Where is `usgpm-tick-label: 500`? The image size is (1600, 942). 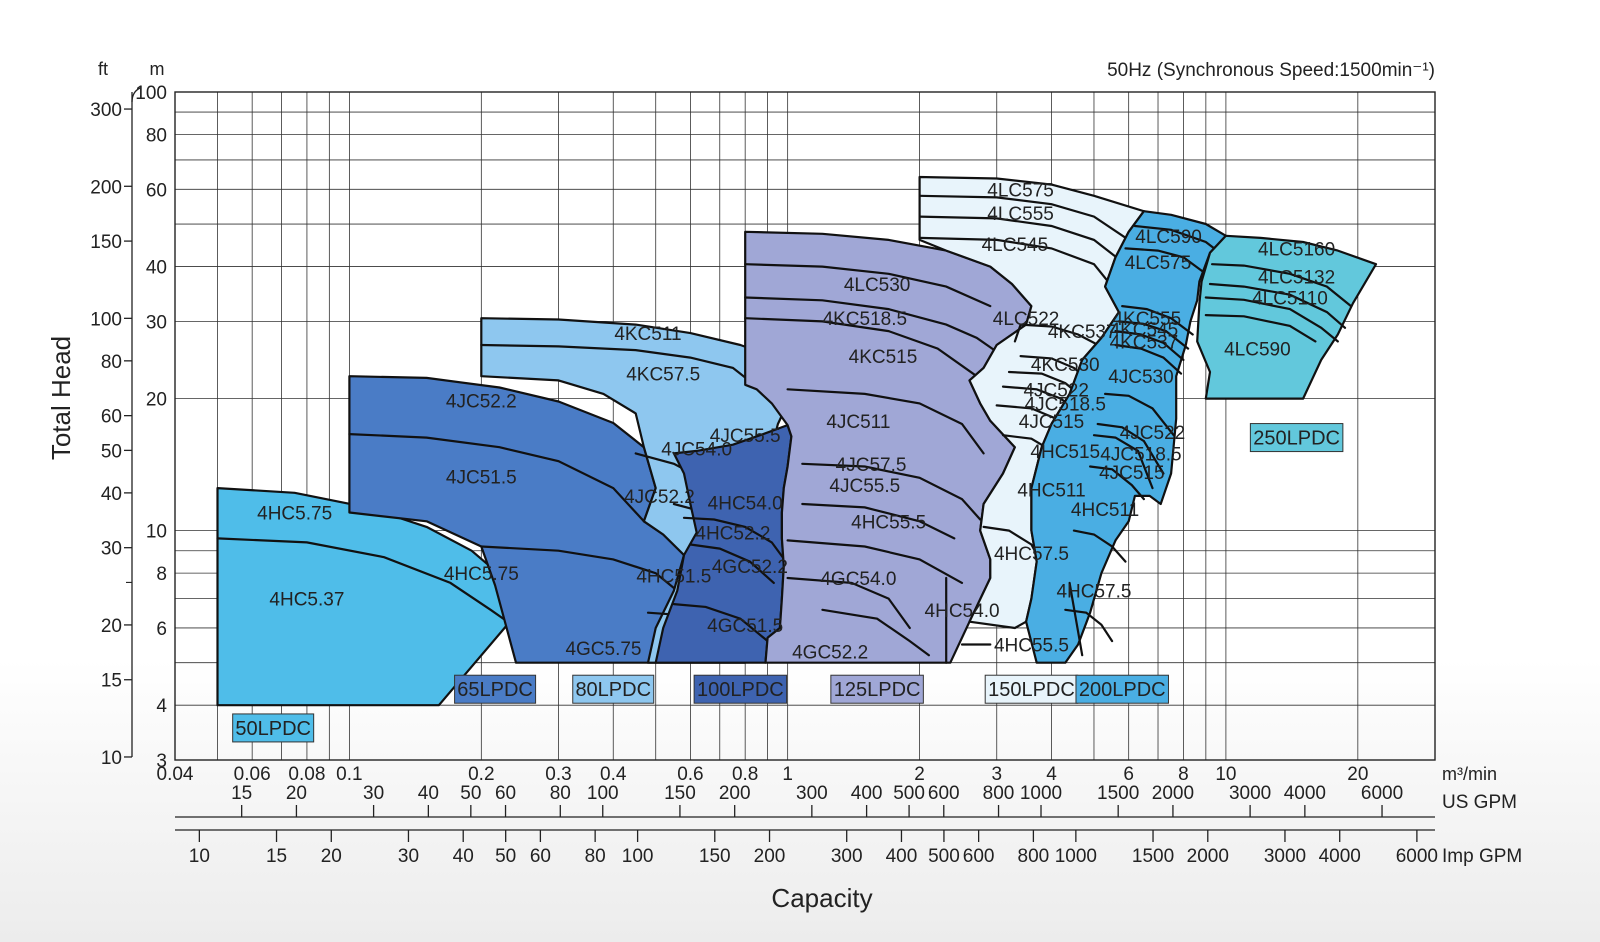
usgpm-tick-label: 500 is located at coordinates (909, 793).